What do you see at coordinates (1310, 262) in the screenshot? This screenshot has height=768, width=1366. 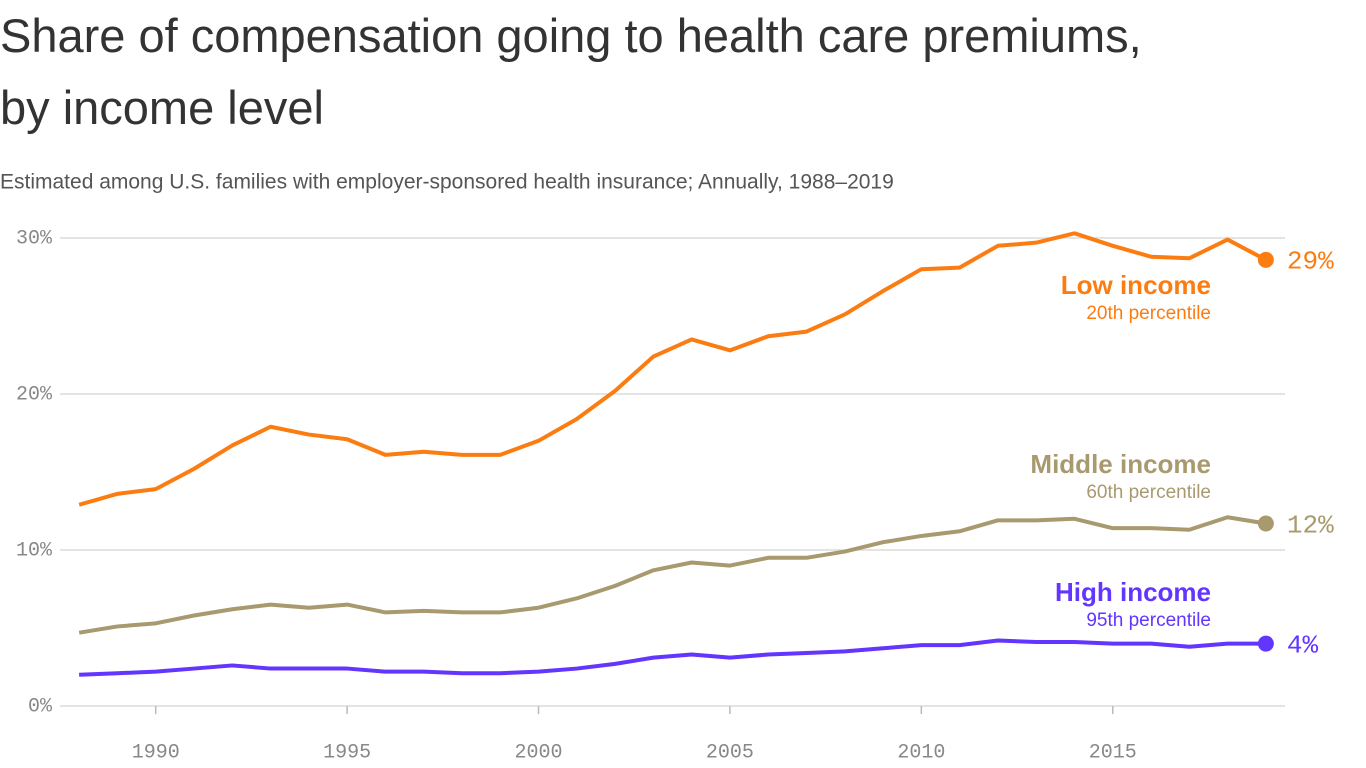 I see `value-label: 29%` at bounding box center [1310, 262].